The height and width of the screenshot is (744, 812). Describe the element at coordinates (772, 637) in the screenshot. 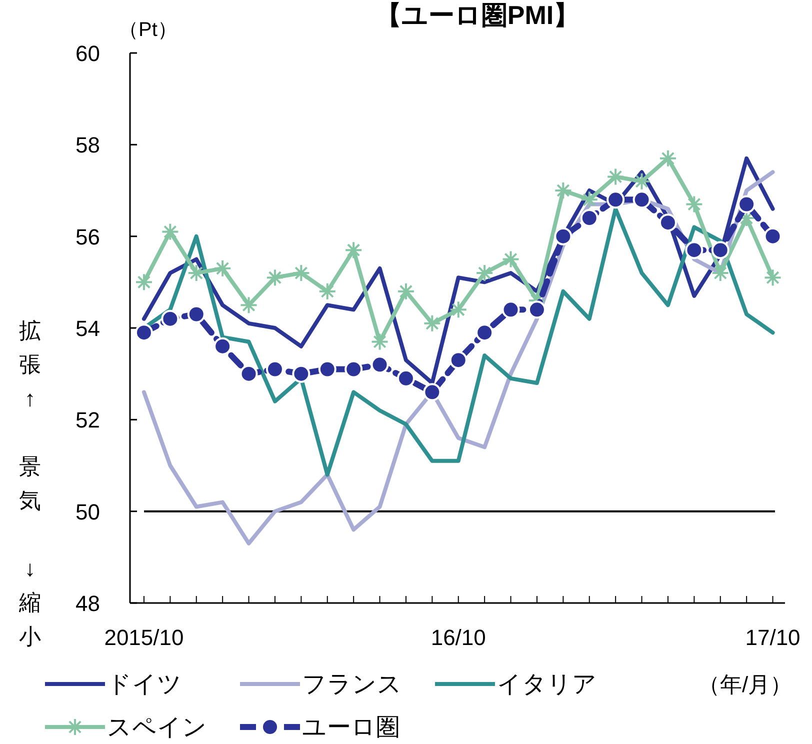

I see `x-tick-label: 17/10` at that location.